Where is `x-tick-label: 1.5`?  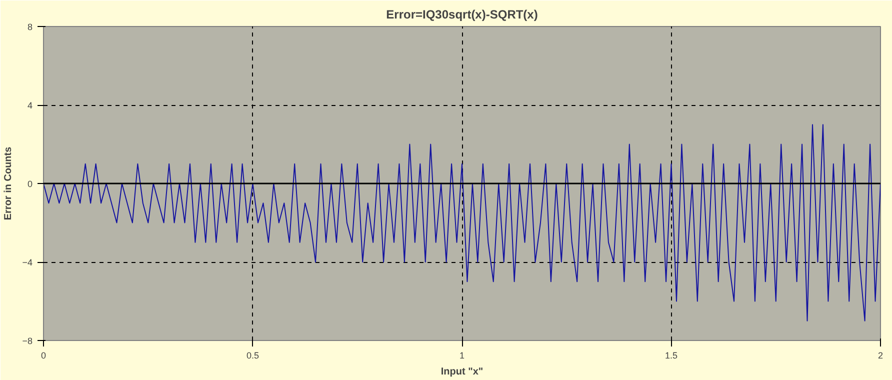
x-tick-label: 1.5 is located at coordinates (671, 355).